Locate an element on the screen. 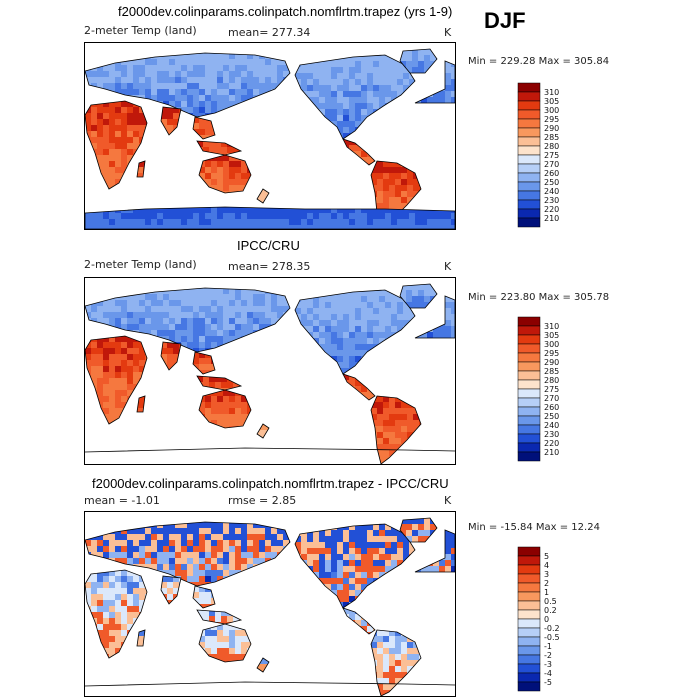  colorbar-tick-label: 270 is located at coordinates (551, 164).